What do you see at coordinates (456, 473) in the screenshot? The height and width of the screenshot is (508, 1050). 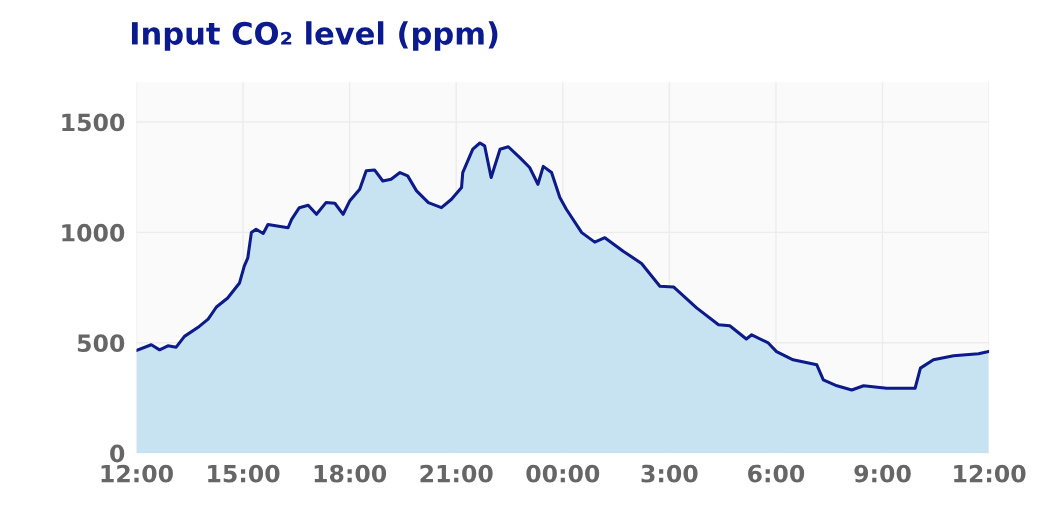 I see `x-tick-label: 21:00` at bounding box center [456, 473].